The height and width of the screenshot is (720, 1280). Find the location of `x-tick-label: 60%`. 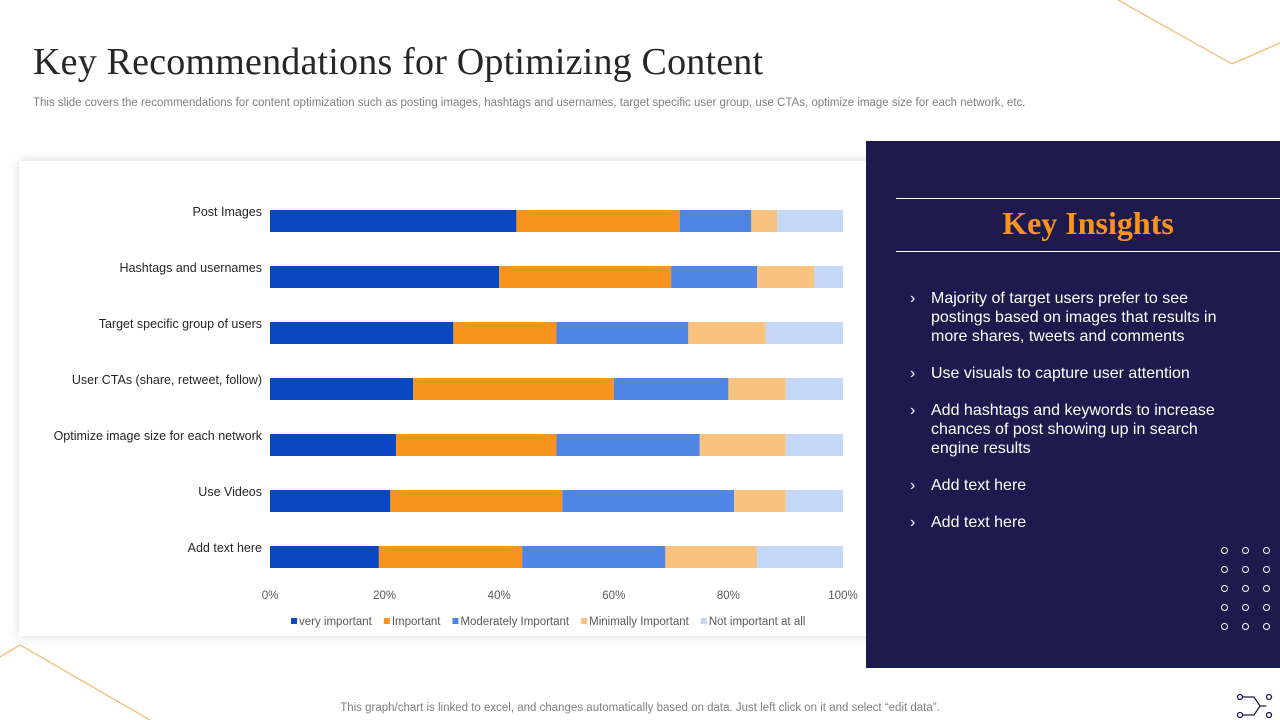

x-tick-label: 60% is located at coordinates (613, 596).